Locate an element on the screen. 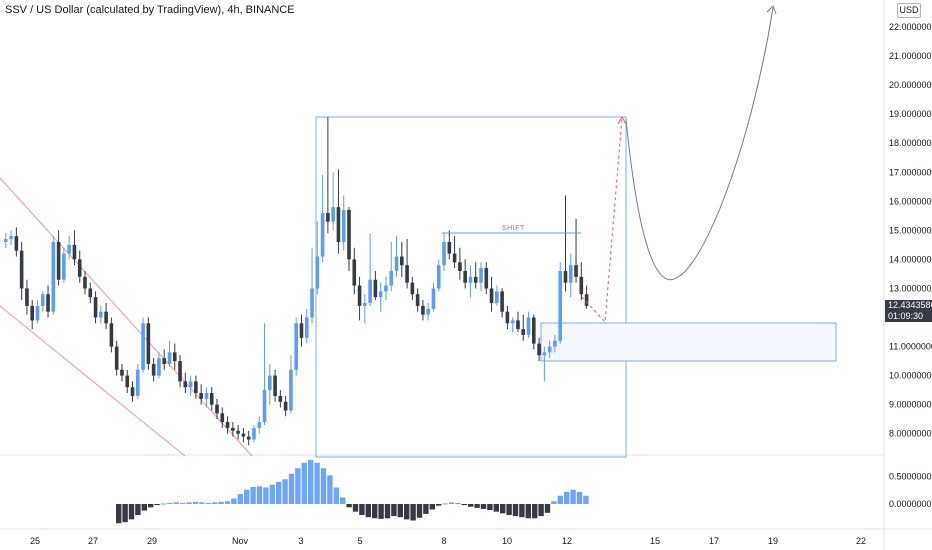  price-tick-label: 19.0000000 is located at coordinates (910, 114).